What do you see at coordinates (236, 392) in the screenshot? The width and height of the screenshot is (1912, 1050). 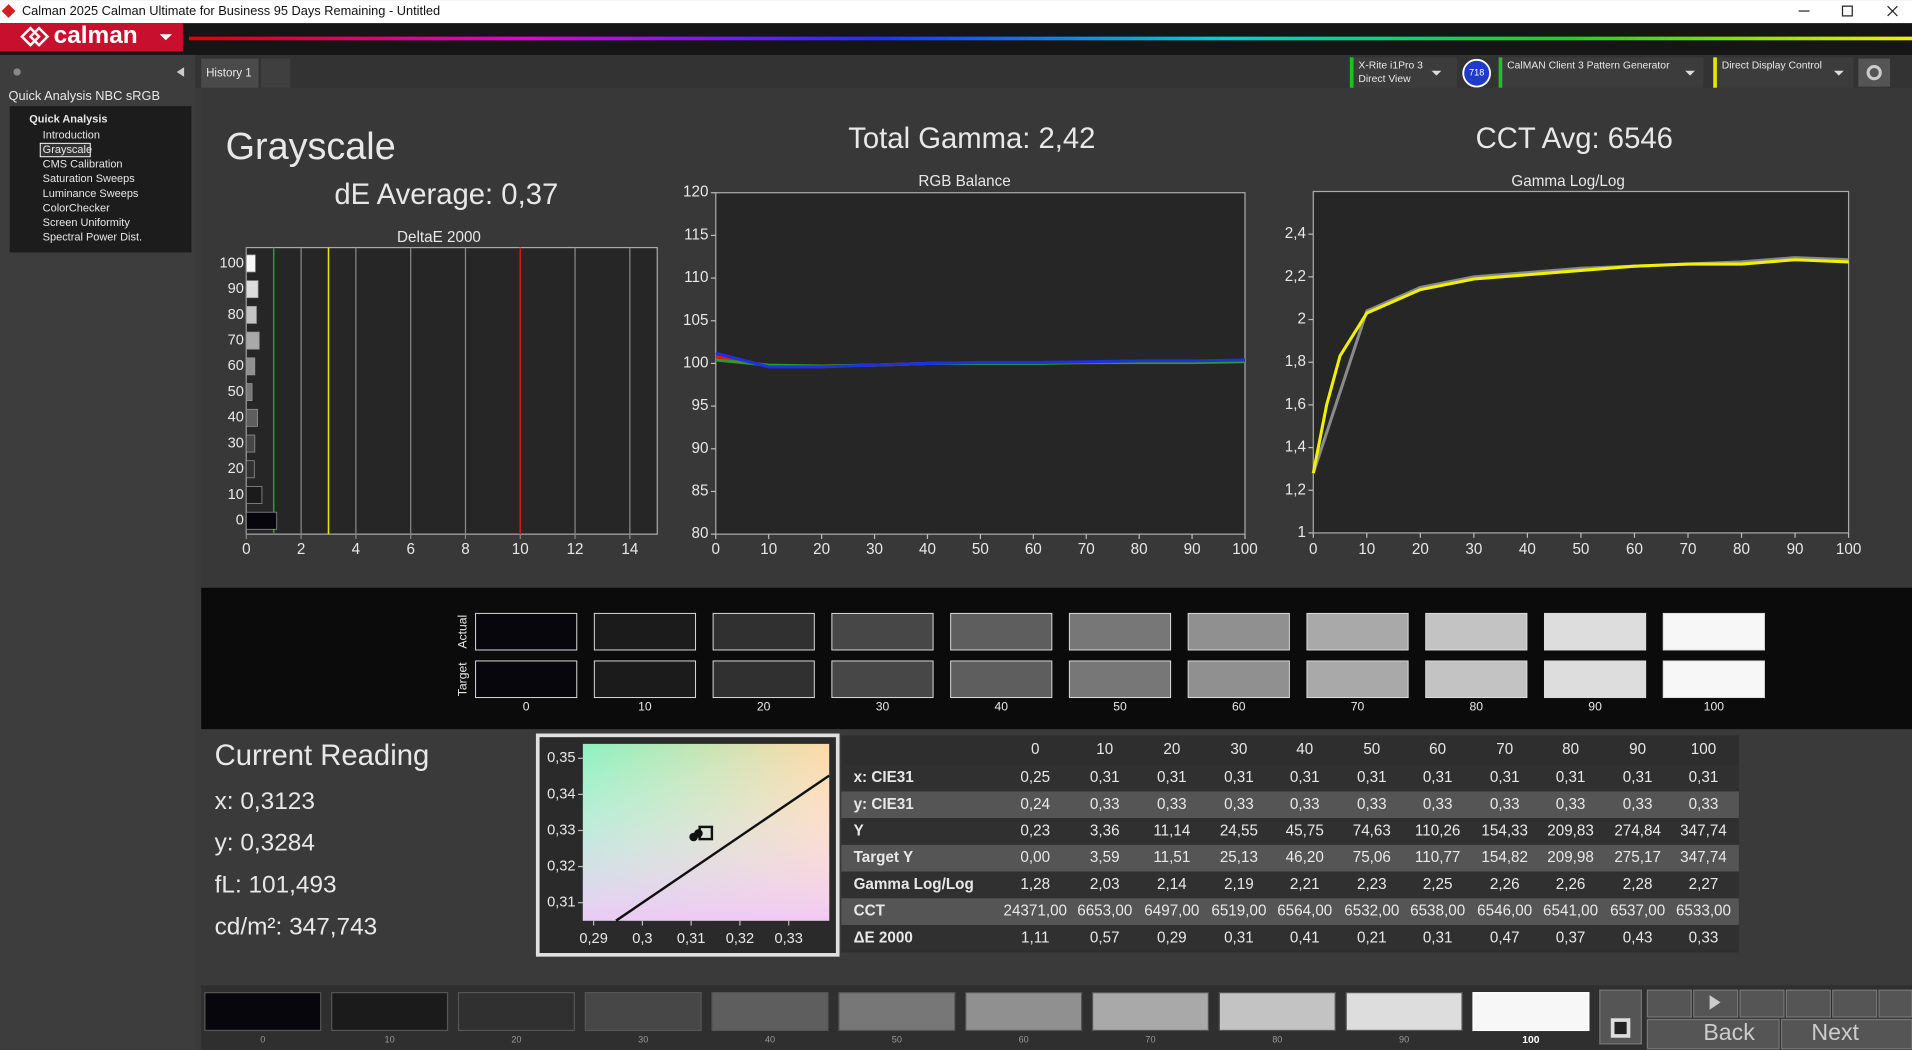 I see `y-tick-label: 50` at bounding box center [236, 392].